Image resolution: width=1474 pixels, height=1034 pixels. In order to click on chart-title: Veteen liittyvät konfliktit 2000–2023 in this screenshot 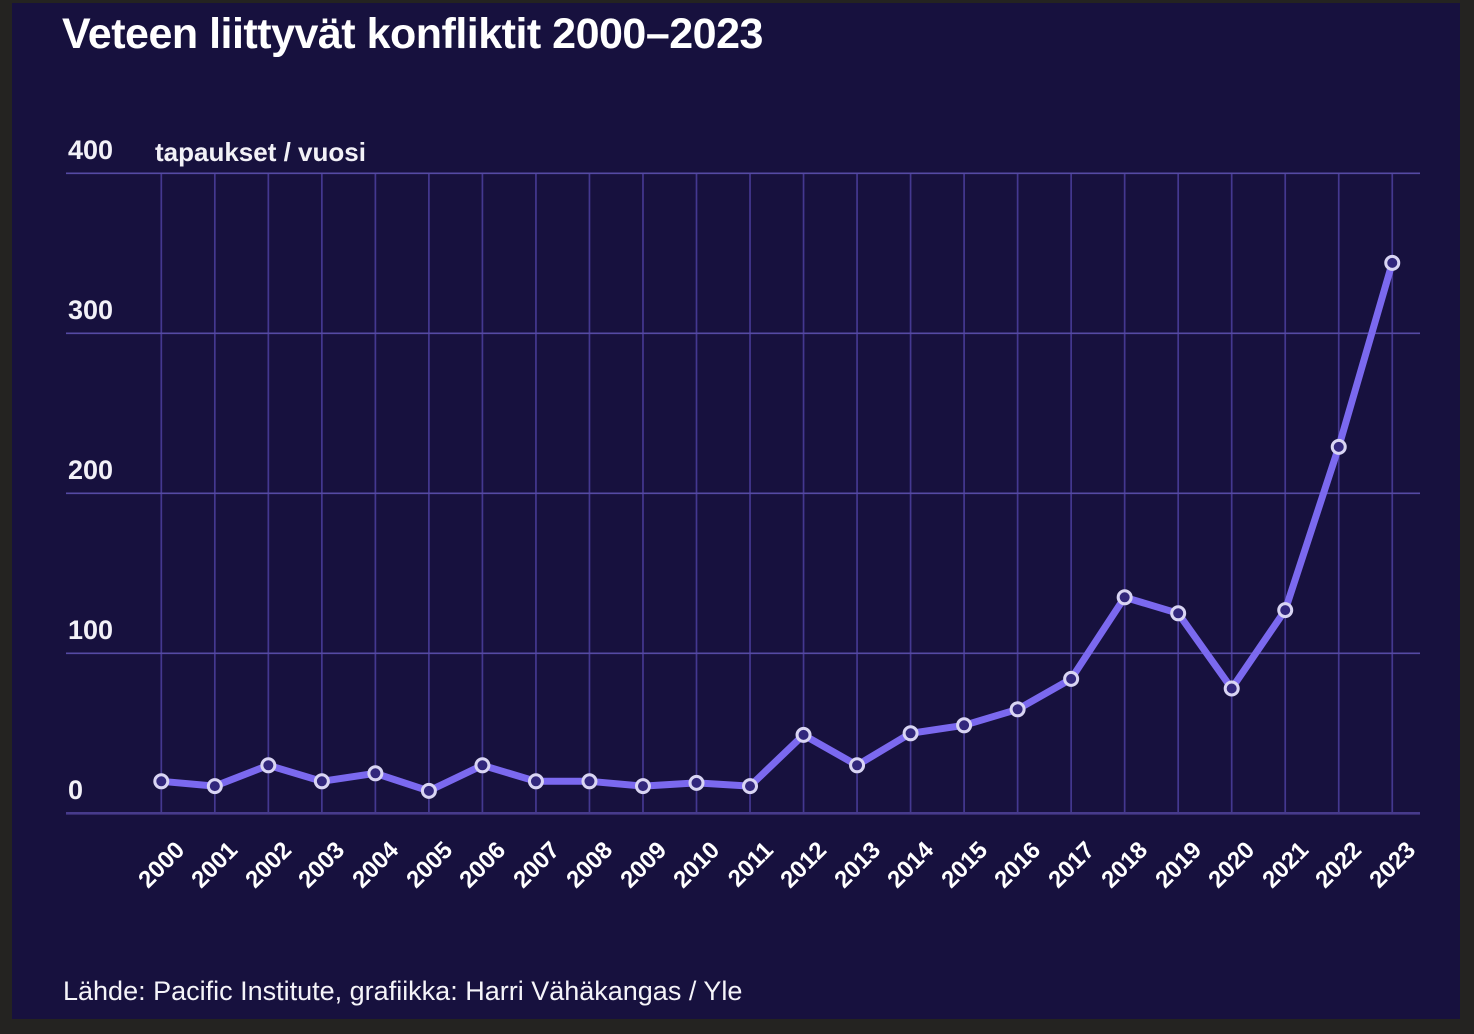, I will do `click(412, 34)`.